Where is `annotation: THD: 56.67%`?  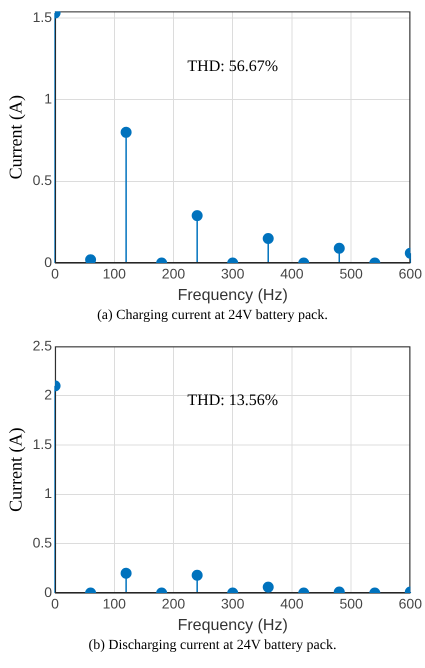
annotation: THD: 56.67% is located at coordinates (232, 66).